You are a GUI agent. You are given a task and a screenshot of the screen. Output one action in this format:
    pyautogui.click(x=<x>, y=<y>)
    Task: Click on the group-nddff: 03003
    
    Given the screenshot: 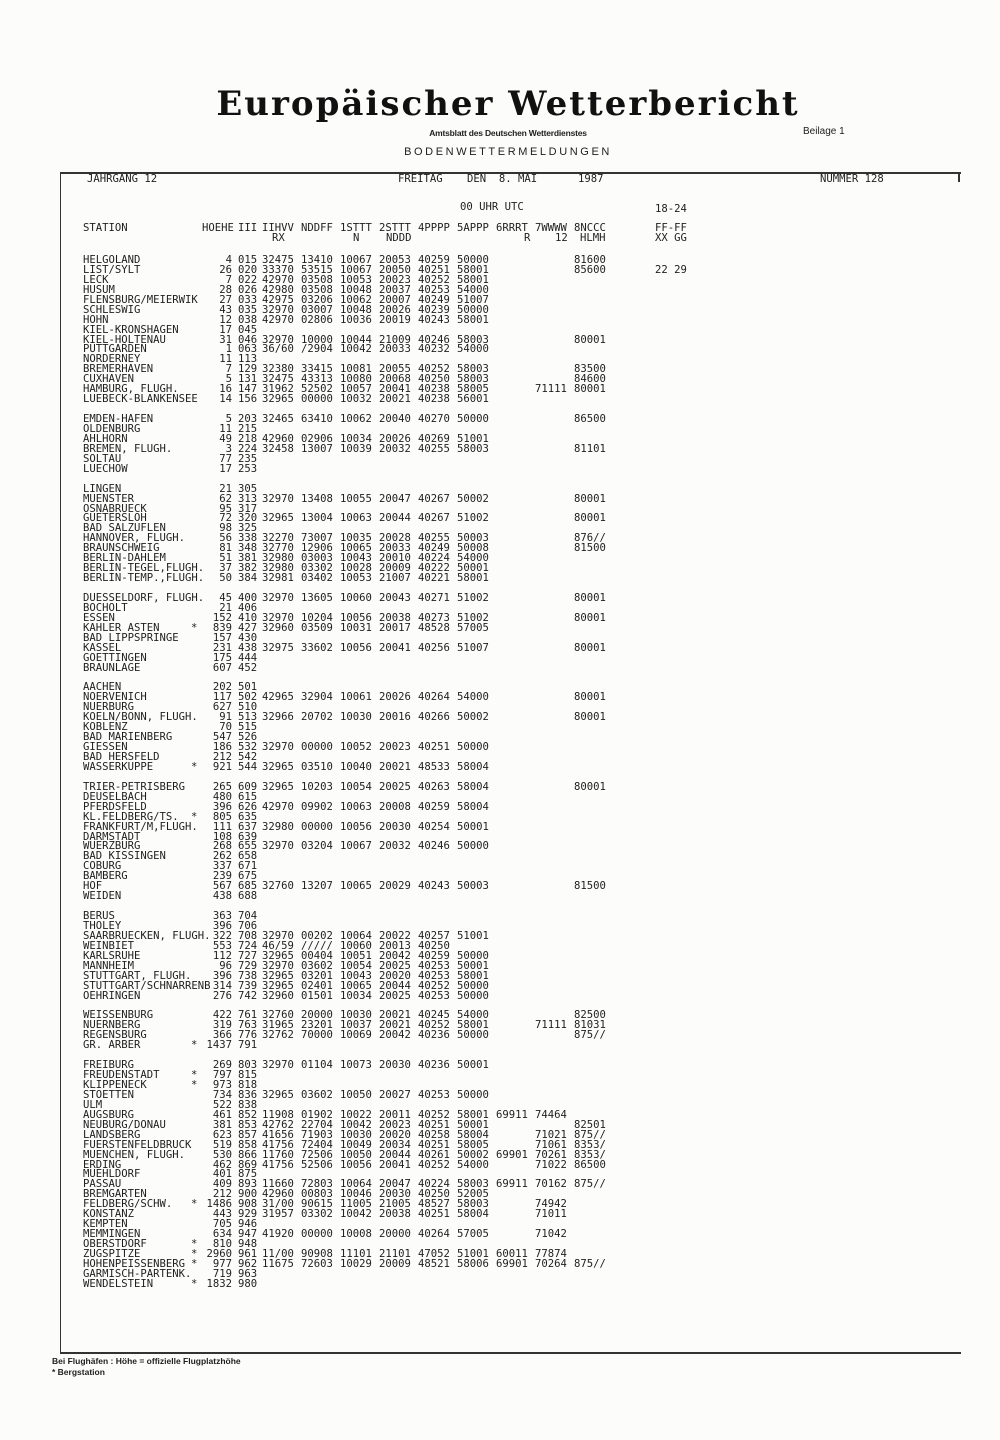 What is the action you would take?
    pyautogui.click(x=317, y=558)
    